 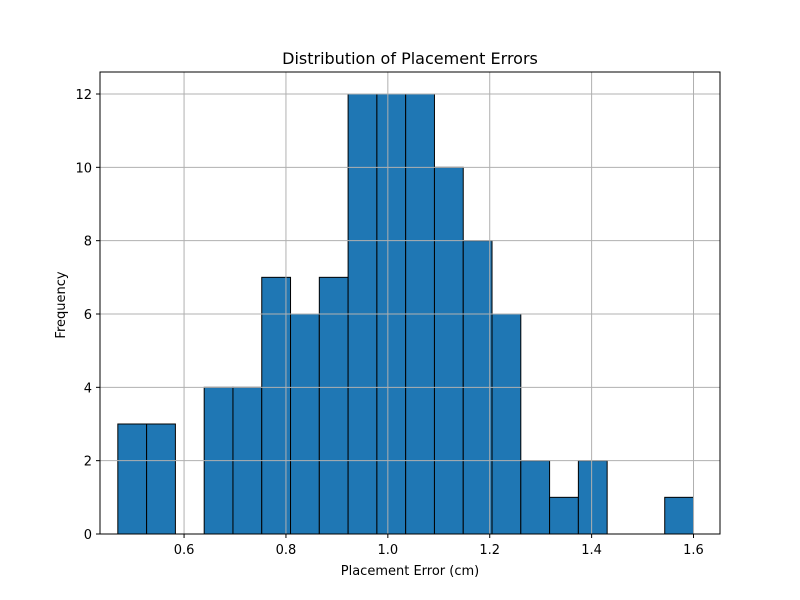 I want to click on chart-title: Distribution of Placement Errors, so click(x=410, y=58).